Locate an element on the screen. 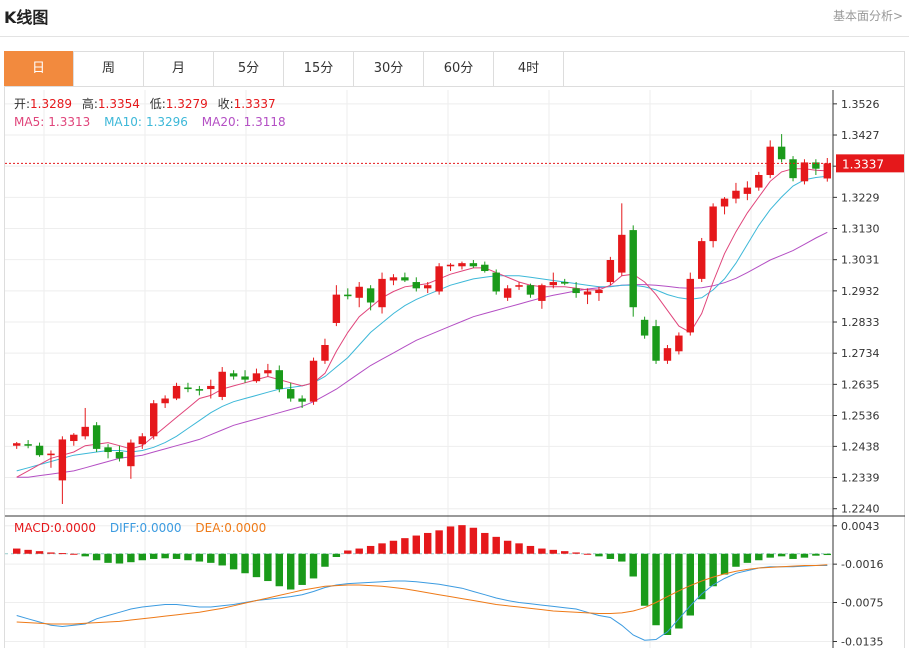 The height and width of the screenshot is (648, 909). page-title: K线图 is located at coordinates (26, 17).